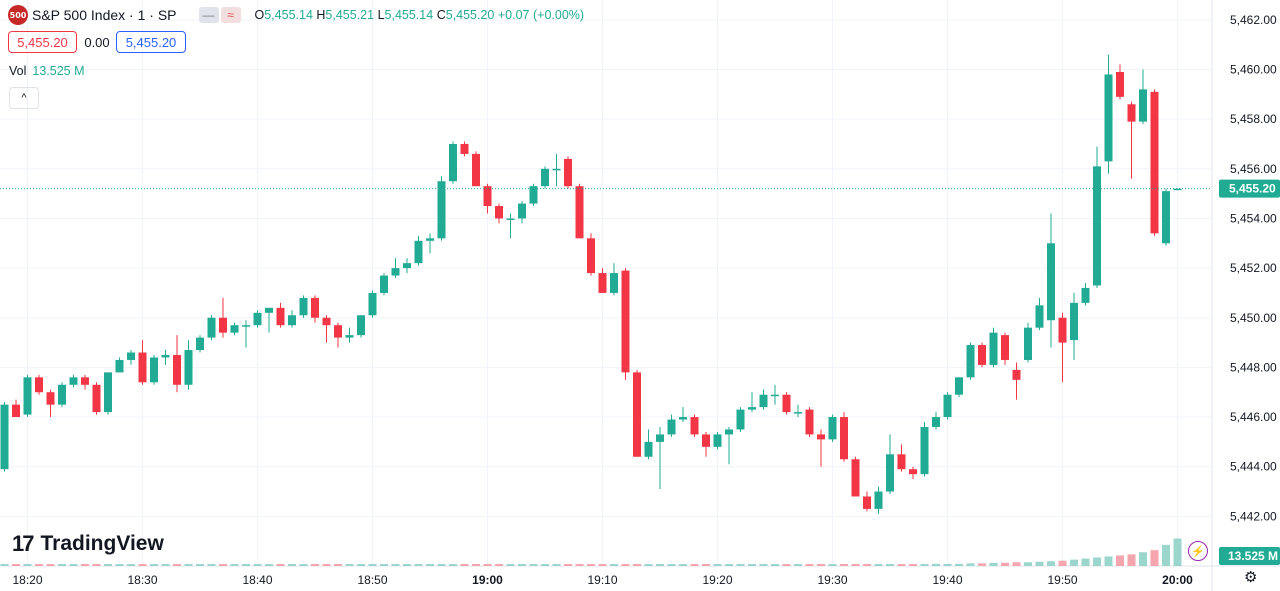  I want to click on brand-name: TradingView, so click(102, 543).